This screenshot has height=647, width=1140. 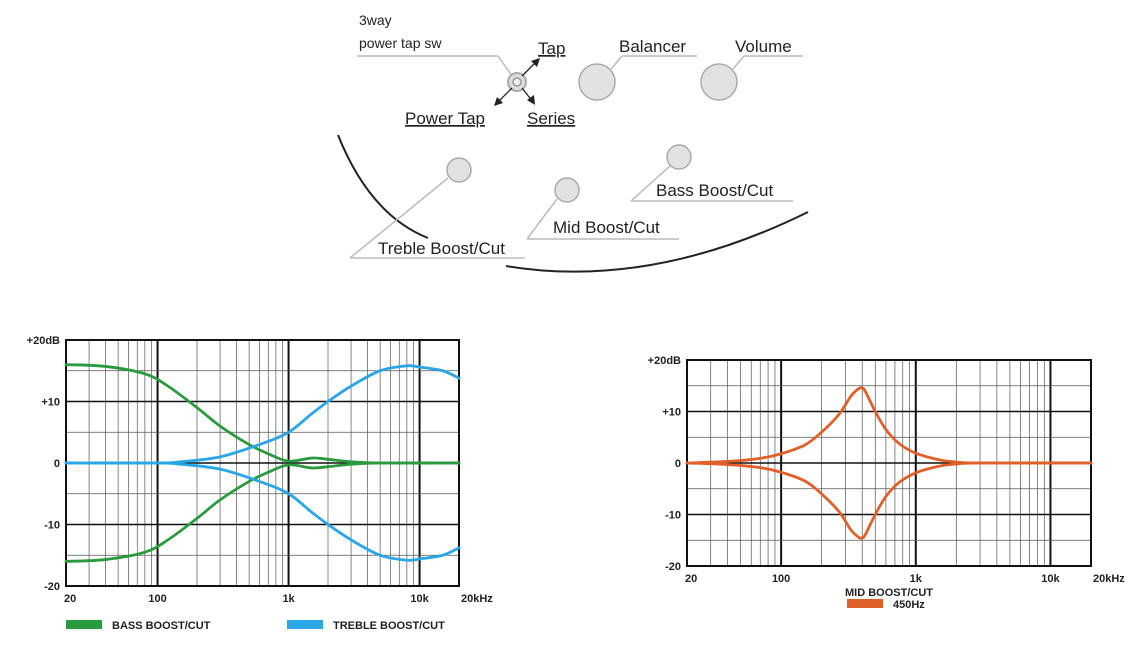 I want to click on treble-knob, so click(x=459, y=170).